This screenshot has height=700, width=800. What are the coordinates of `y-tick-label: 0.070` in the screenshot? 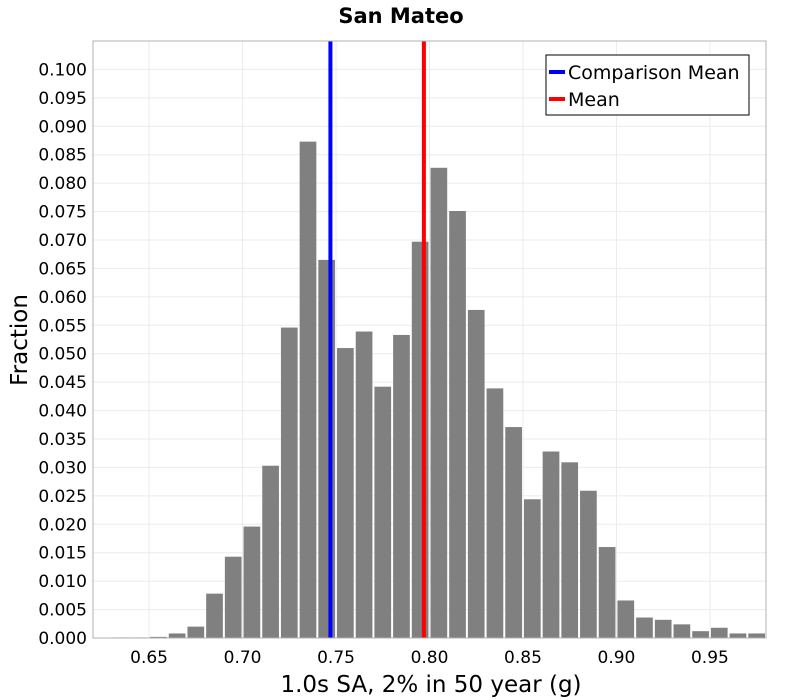 It's located at (62, 241).